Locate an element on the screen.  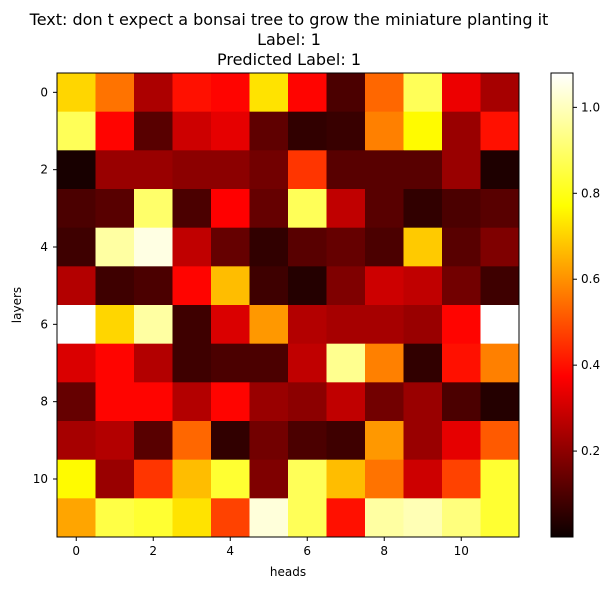
x-tick-label: 10 is located at coordinates (461, 551).